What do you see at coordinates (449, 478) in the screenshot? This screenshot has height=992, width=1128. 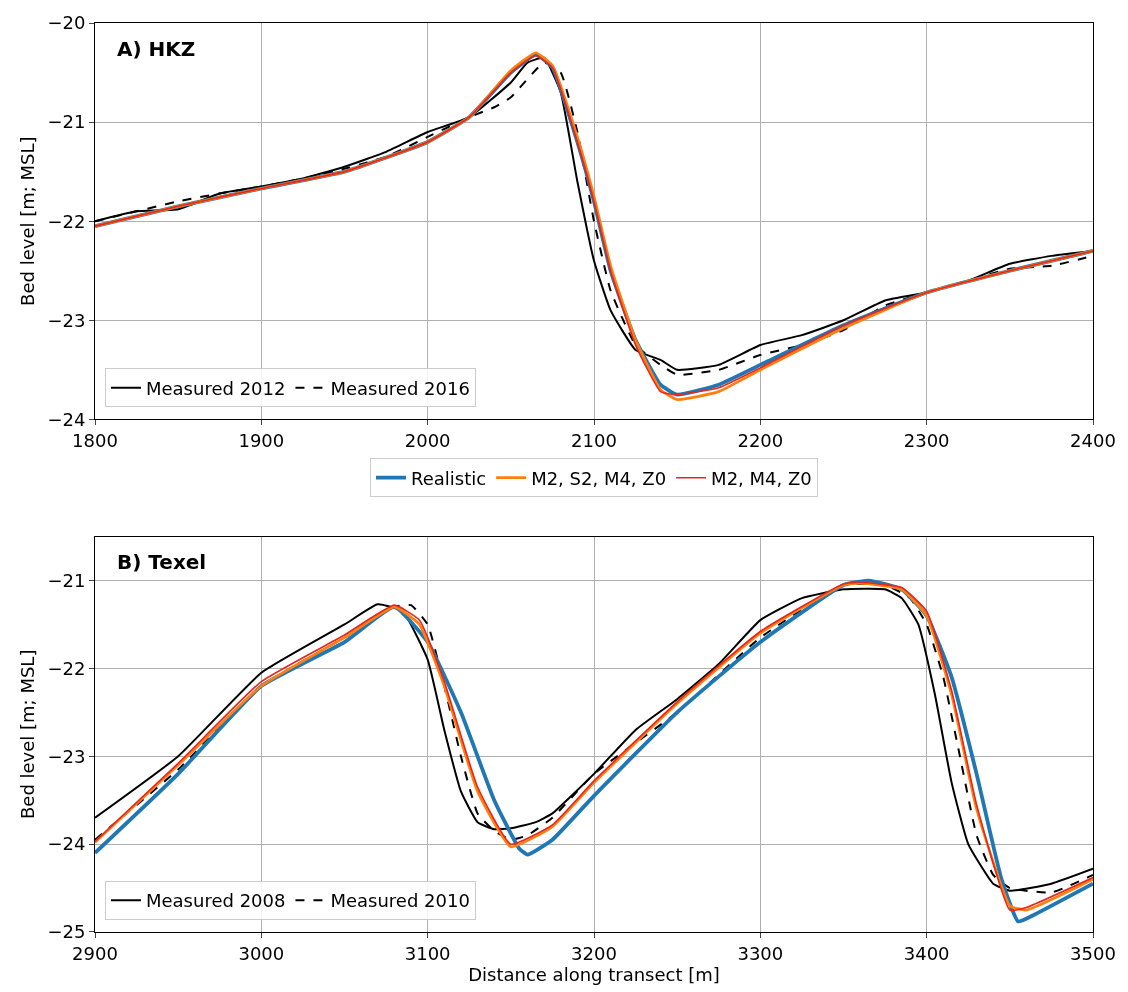 I see `legend-label: Realistic` at bounding box center [449, 478].